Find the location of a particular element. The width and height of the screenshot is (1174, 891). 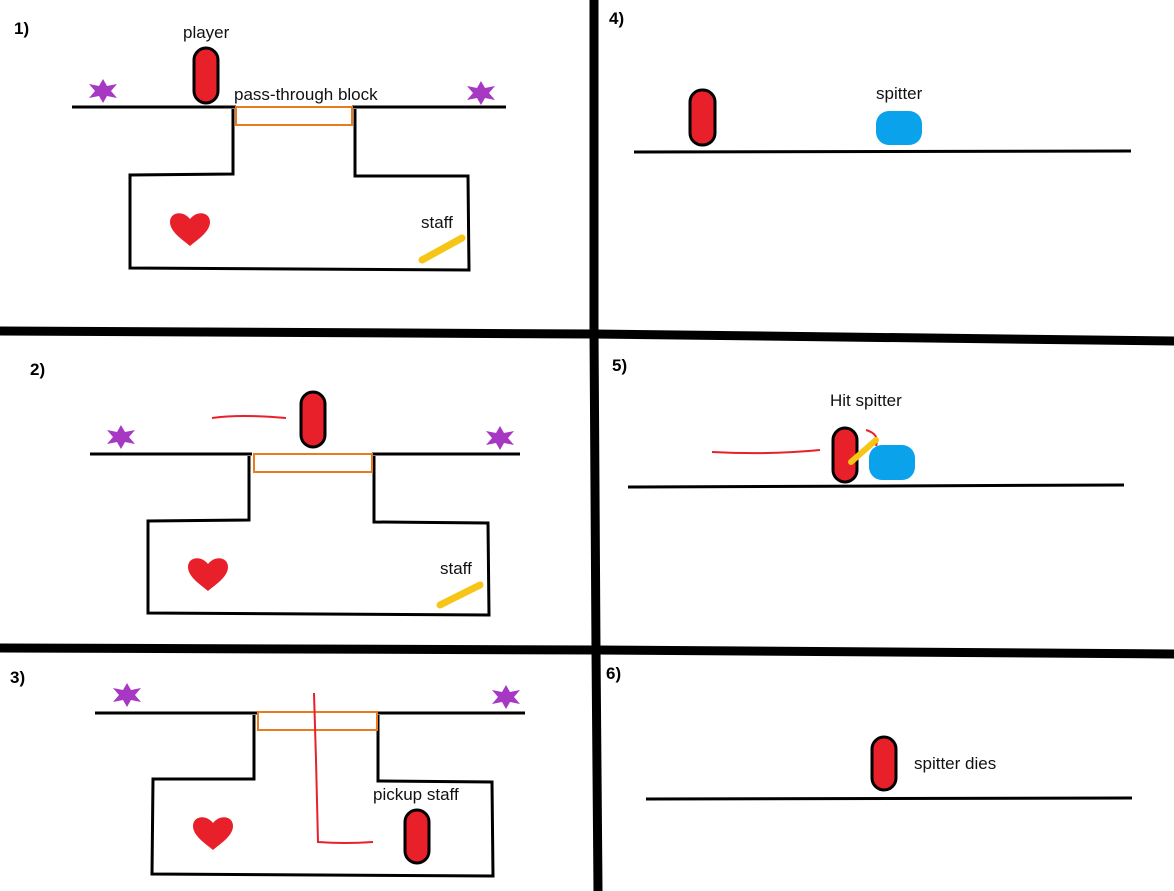

pass-through-block-label: pass-through block is located at coordinates (306, 94).